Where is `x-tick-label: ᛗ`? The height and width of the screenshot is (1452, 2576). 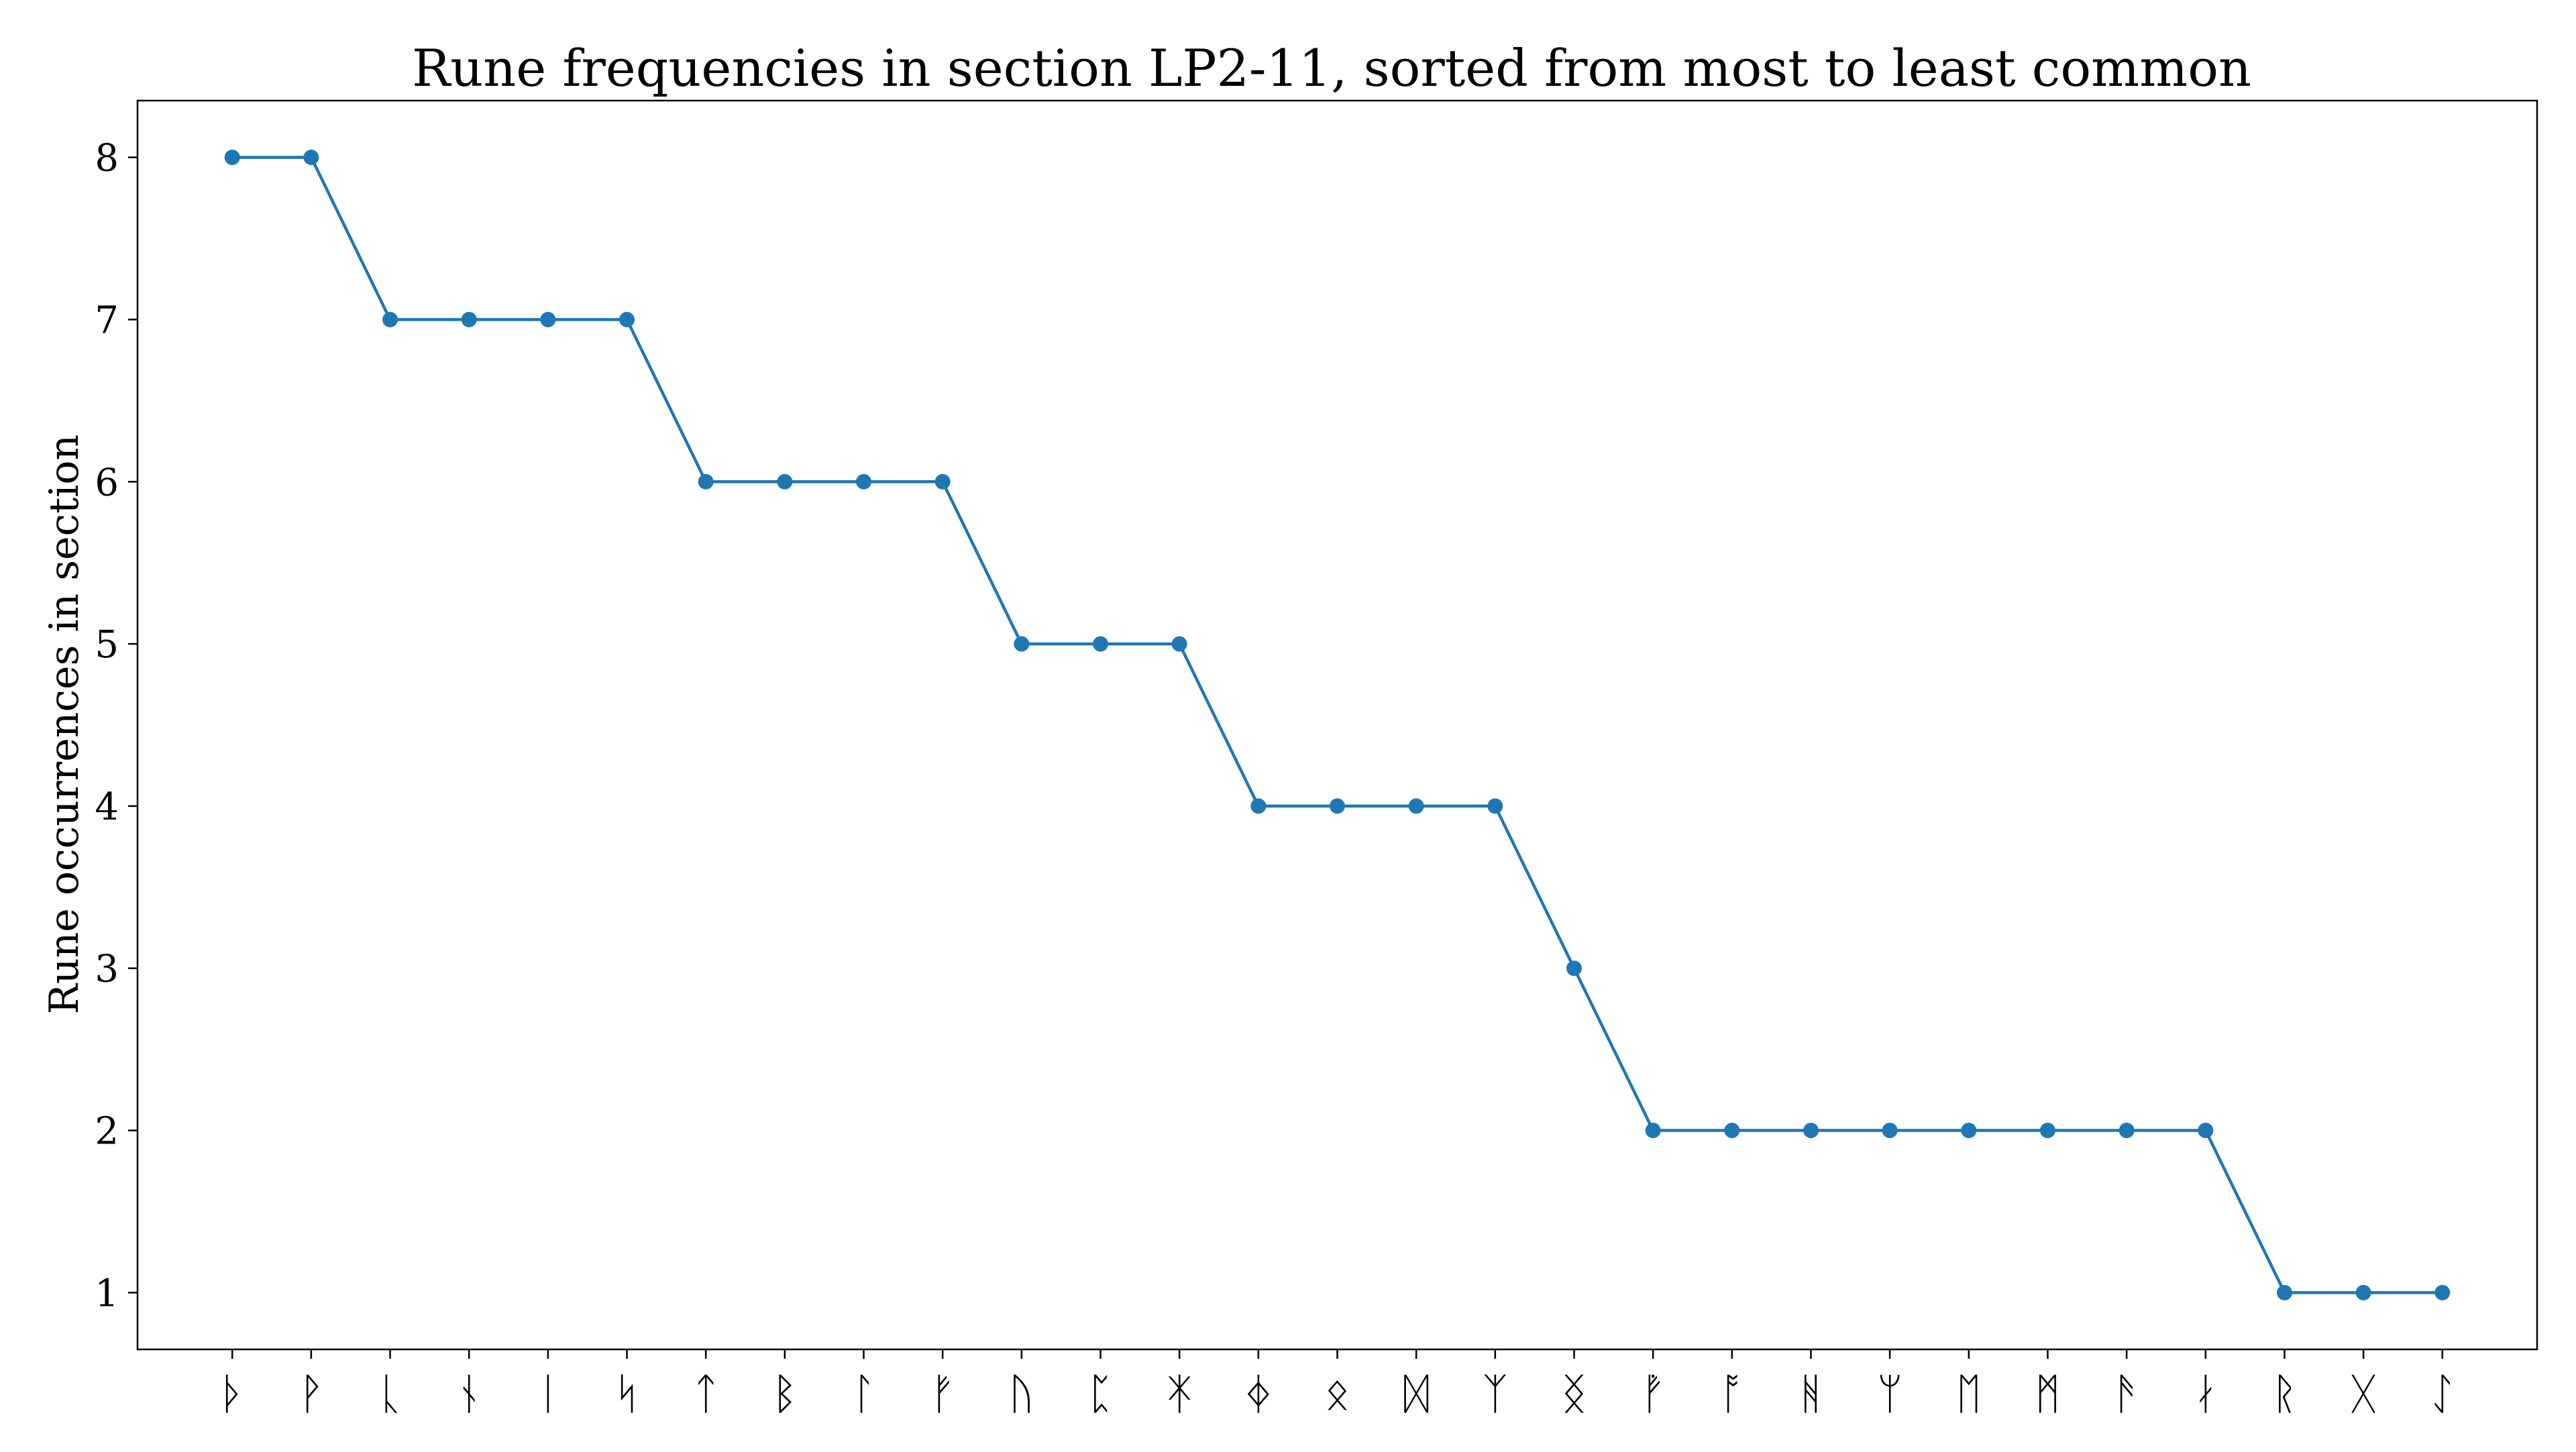
x-tick-label: ᛗ is located at coordinates (2047, 1394).